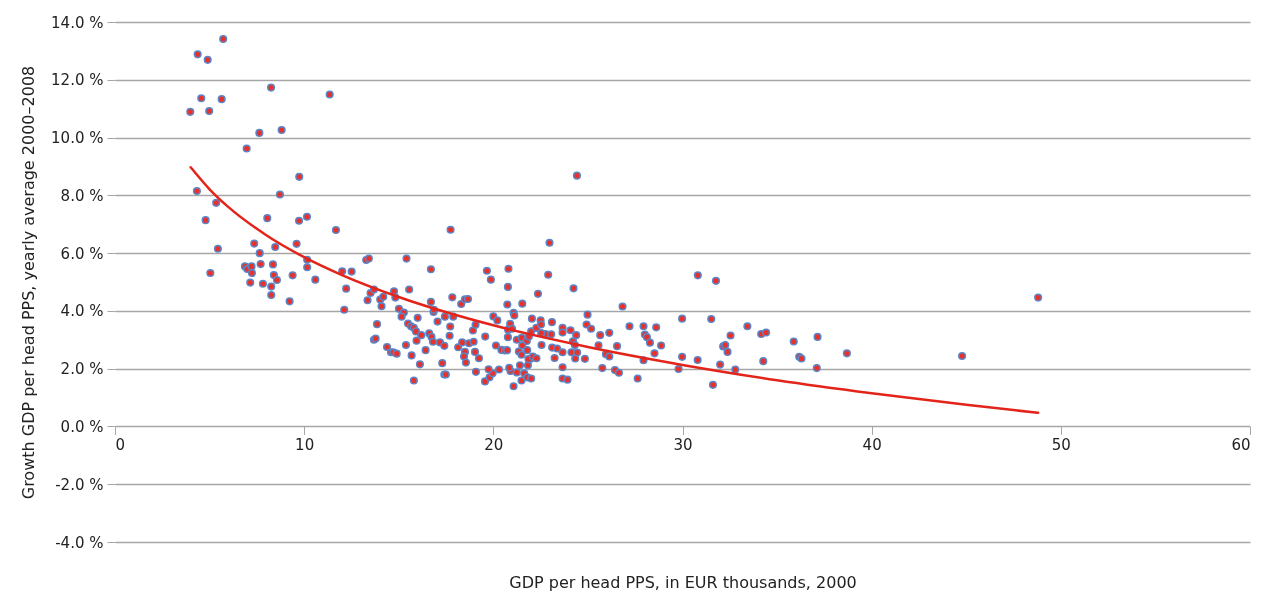 The height and width of the screenshot is (596, 1271). Describe the element at coordinates (77, 138) in the screenshot. I see `y-tick-label: 10.0 %` at that location.